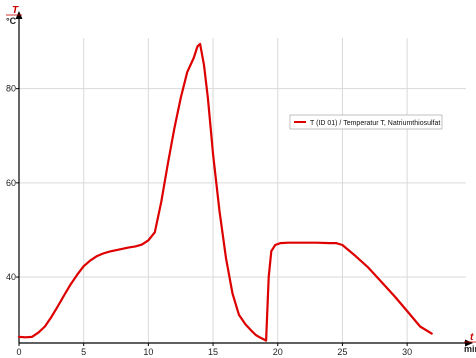  I want to click on y-tick-label: 40, so click(11, 277).